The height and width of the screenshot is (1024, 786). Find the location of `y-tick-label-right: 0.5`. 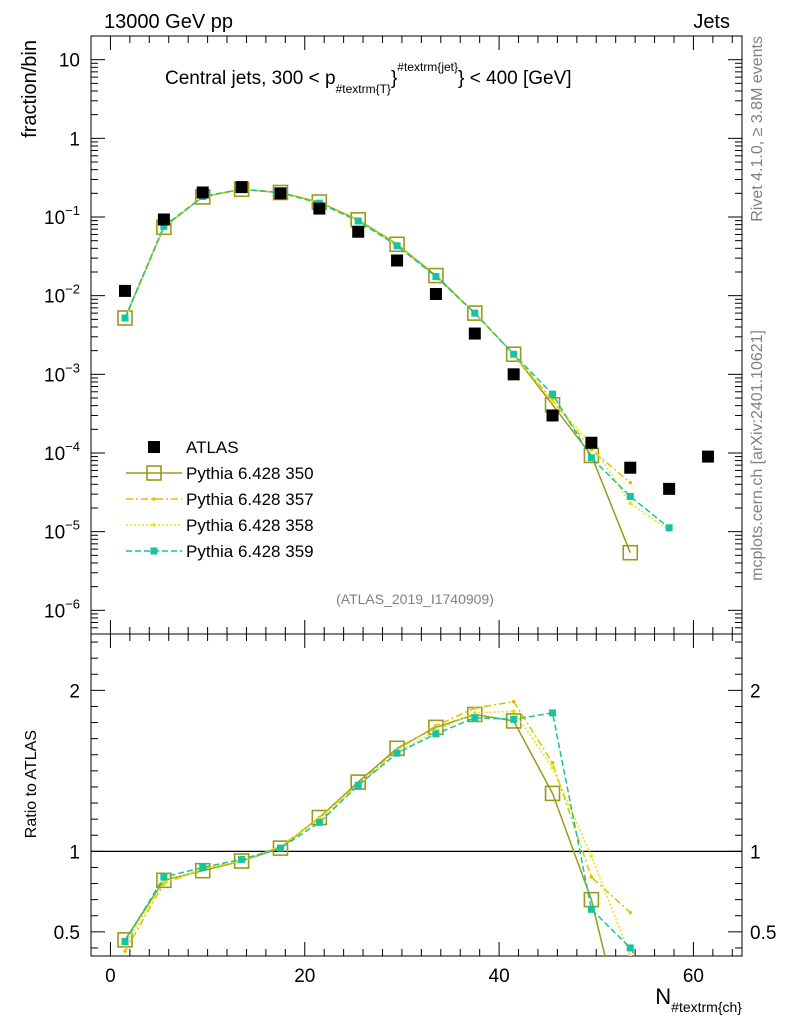

y-tick-label-right: 0.5 is located at coordinates (763, 933).